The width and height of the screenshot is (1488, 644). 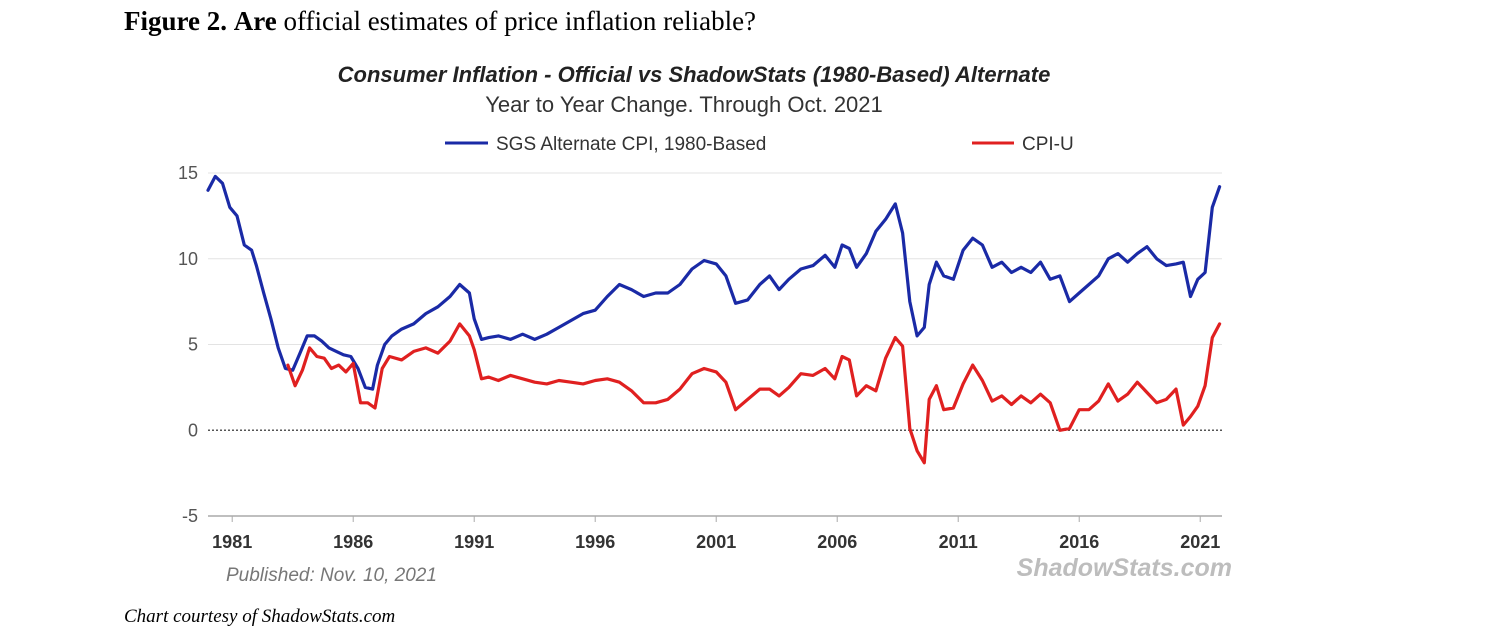 I want to click on chart-credit: Chart courtesy of ShadowStats.com, so click(x=260, y=616).